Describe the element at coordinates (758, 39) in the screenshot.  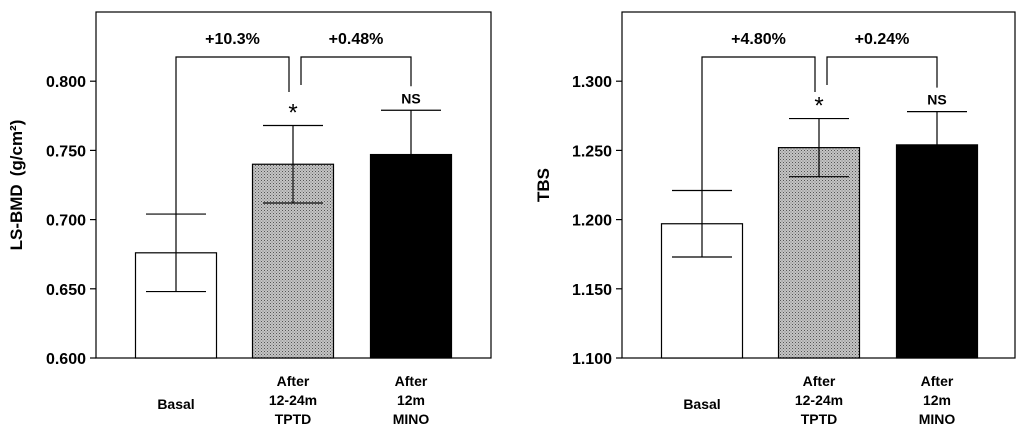
I see `comparison-label: +4.80%` at that location.